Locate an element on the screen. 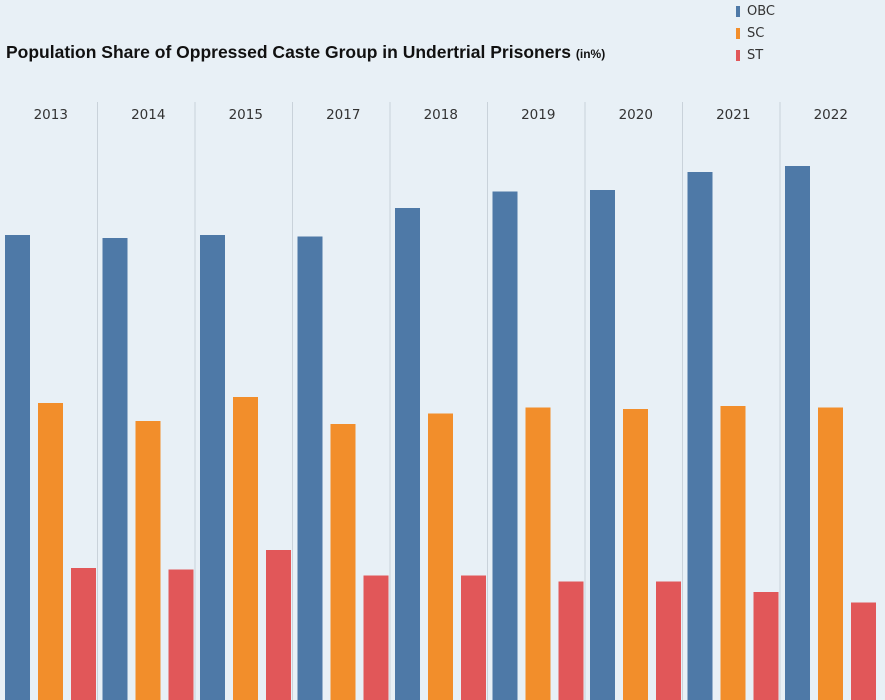 The image size is (885, 700). bar-obc-2019 is located at coordinates (505, 445).